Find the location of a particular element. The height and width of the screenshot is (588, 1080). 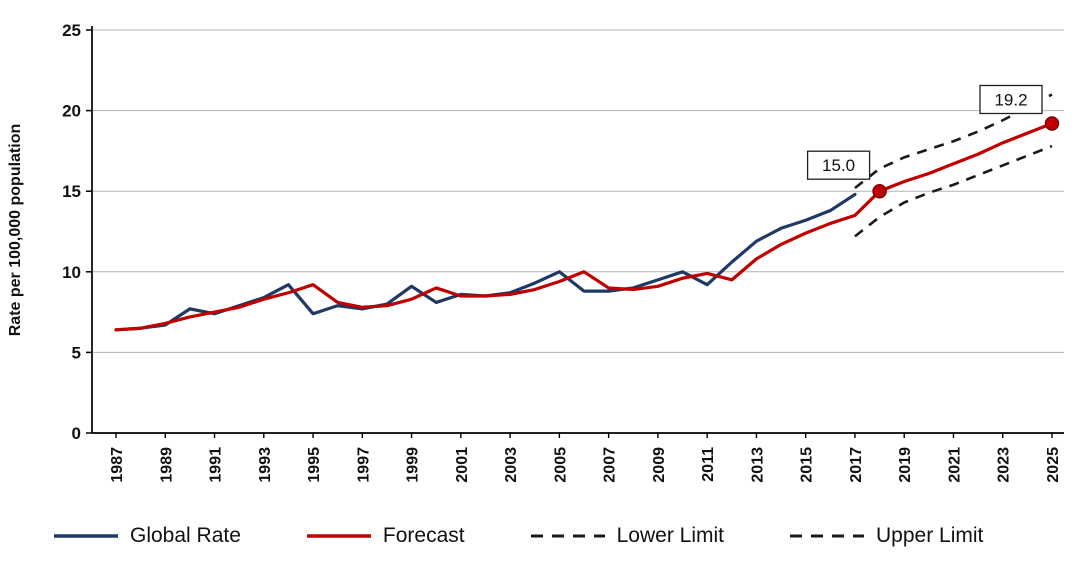

svg-text: 2003 is located at coordinates (511, 465).